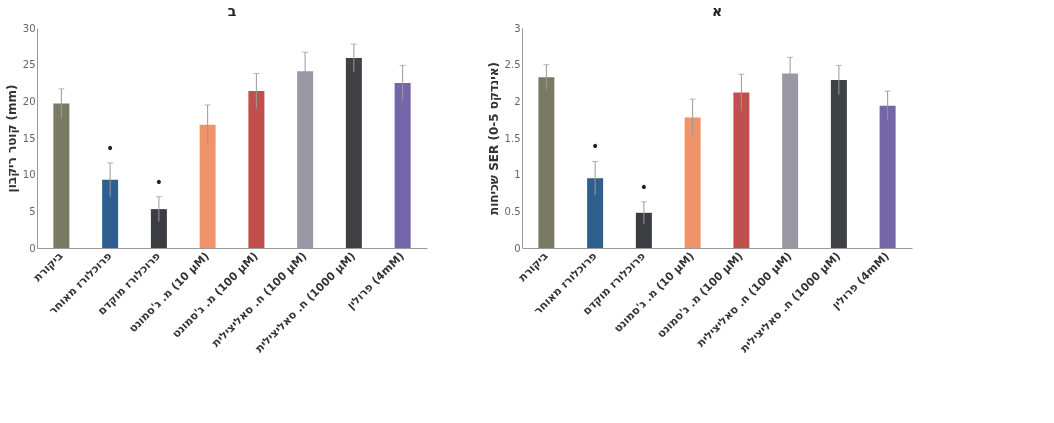 This screenshot has width=1054, height=423. I want to click on y-tick-label: 3, so click(517, 28).